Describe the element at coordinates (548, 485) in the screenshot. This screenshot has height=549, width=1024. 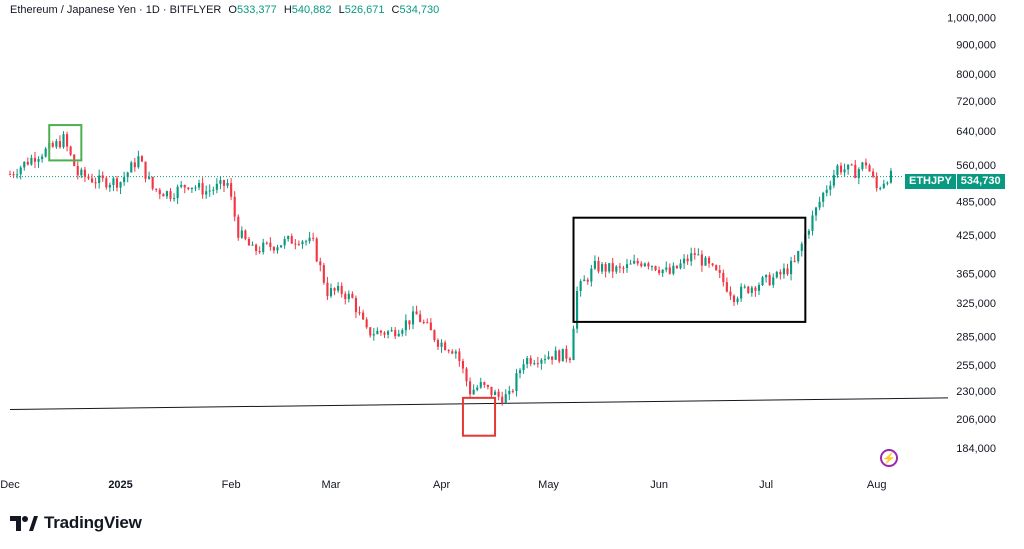
I see `x-tick-label: May` at that location.